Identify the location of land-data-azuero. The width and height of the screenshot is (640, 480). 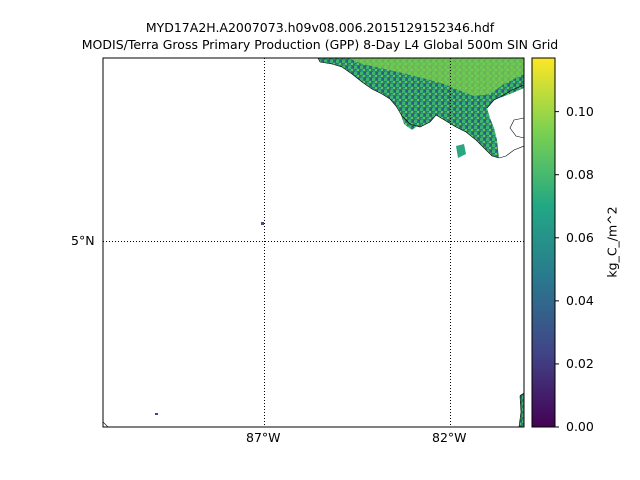
(461, 151).